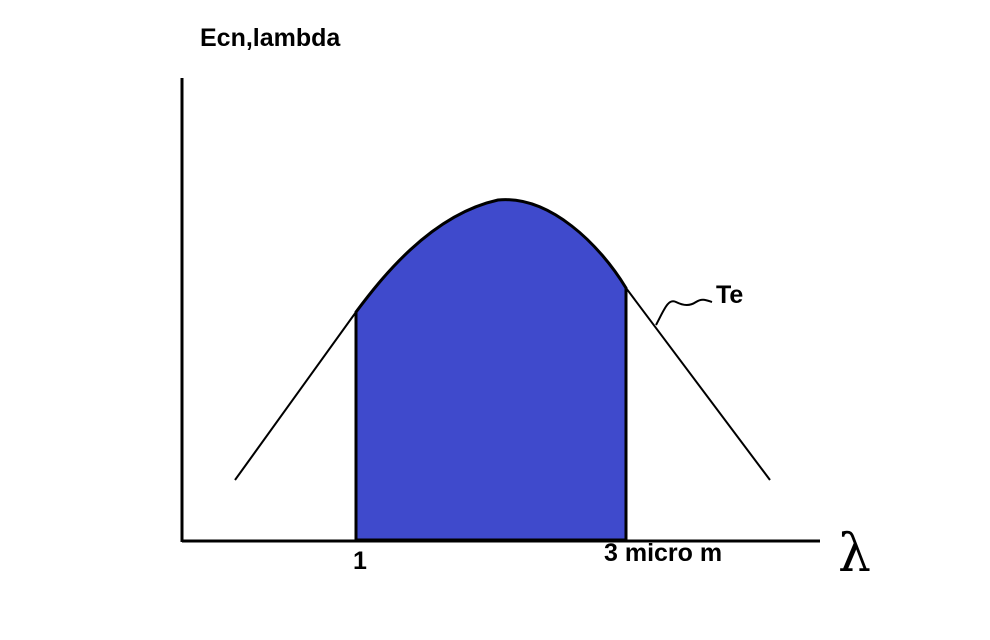 Image resolution: width=990 pixels, height=640 pixels. What do you see at coordinates (729, 295) in the screenshot?
I see `curve-label: Te` at bounding box center [729, 295].